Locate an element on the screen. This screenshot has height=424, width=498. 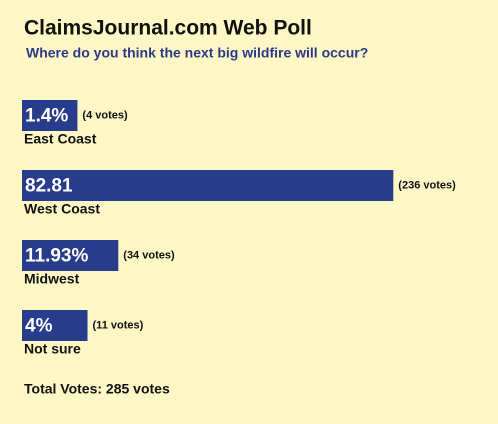
vote-count: (11 votes) is located at coordinates (118, 325).